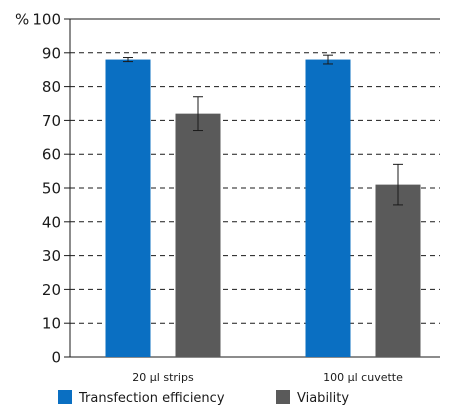 The width and height of the screenshot is (449, 409). I want to click on y-axis-unit: %, so click(22, 20).